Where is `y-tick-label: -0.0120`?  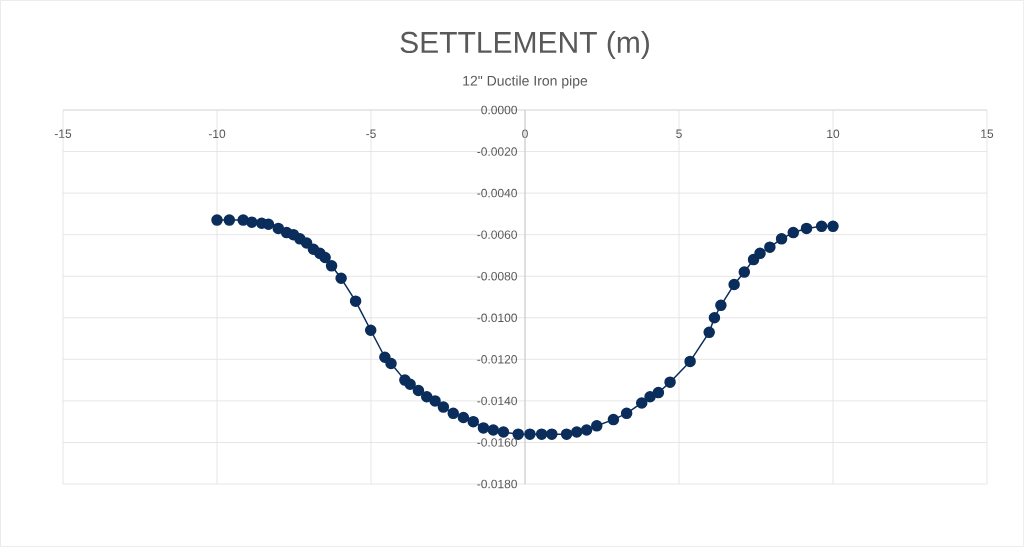 y-tick-label: -0.0120 is located at coordinates (497, 359).